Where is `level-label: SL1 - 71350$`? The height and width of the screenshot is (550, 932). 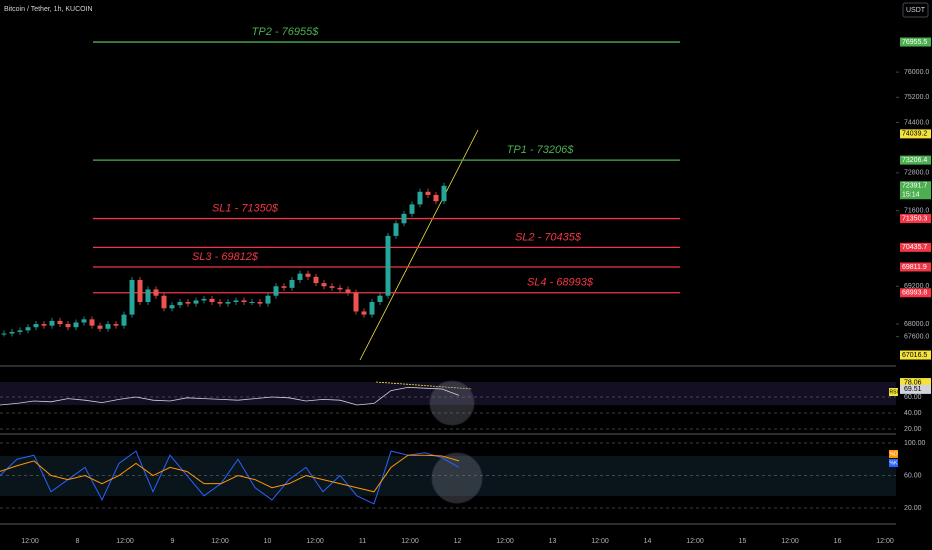
level-label: SL1 - 71350$ is located at coordinates (245, 208).